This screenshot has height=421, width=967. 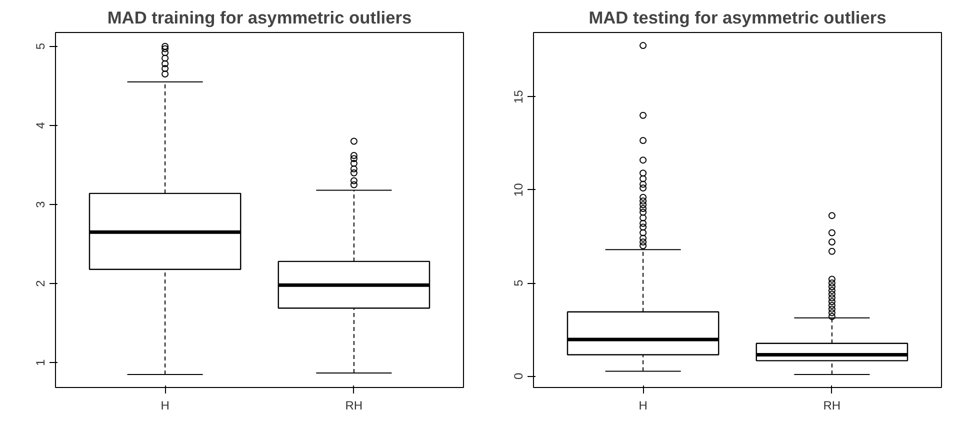 What do you see at coordinates (737, 18) in the screenshot?
I see `chart-title: MAD testing for asymmetric outliers` at bounding box center [737, 18].